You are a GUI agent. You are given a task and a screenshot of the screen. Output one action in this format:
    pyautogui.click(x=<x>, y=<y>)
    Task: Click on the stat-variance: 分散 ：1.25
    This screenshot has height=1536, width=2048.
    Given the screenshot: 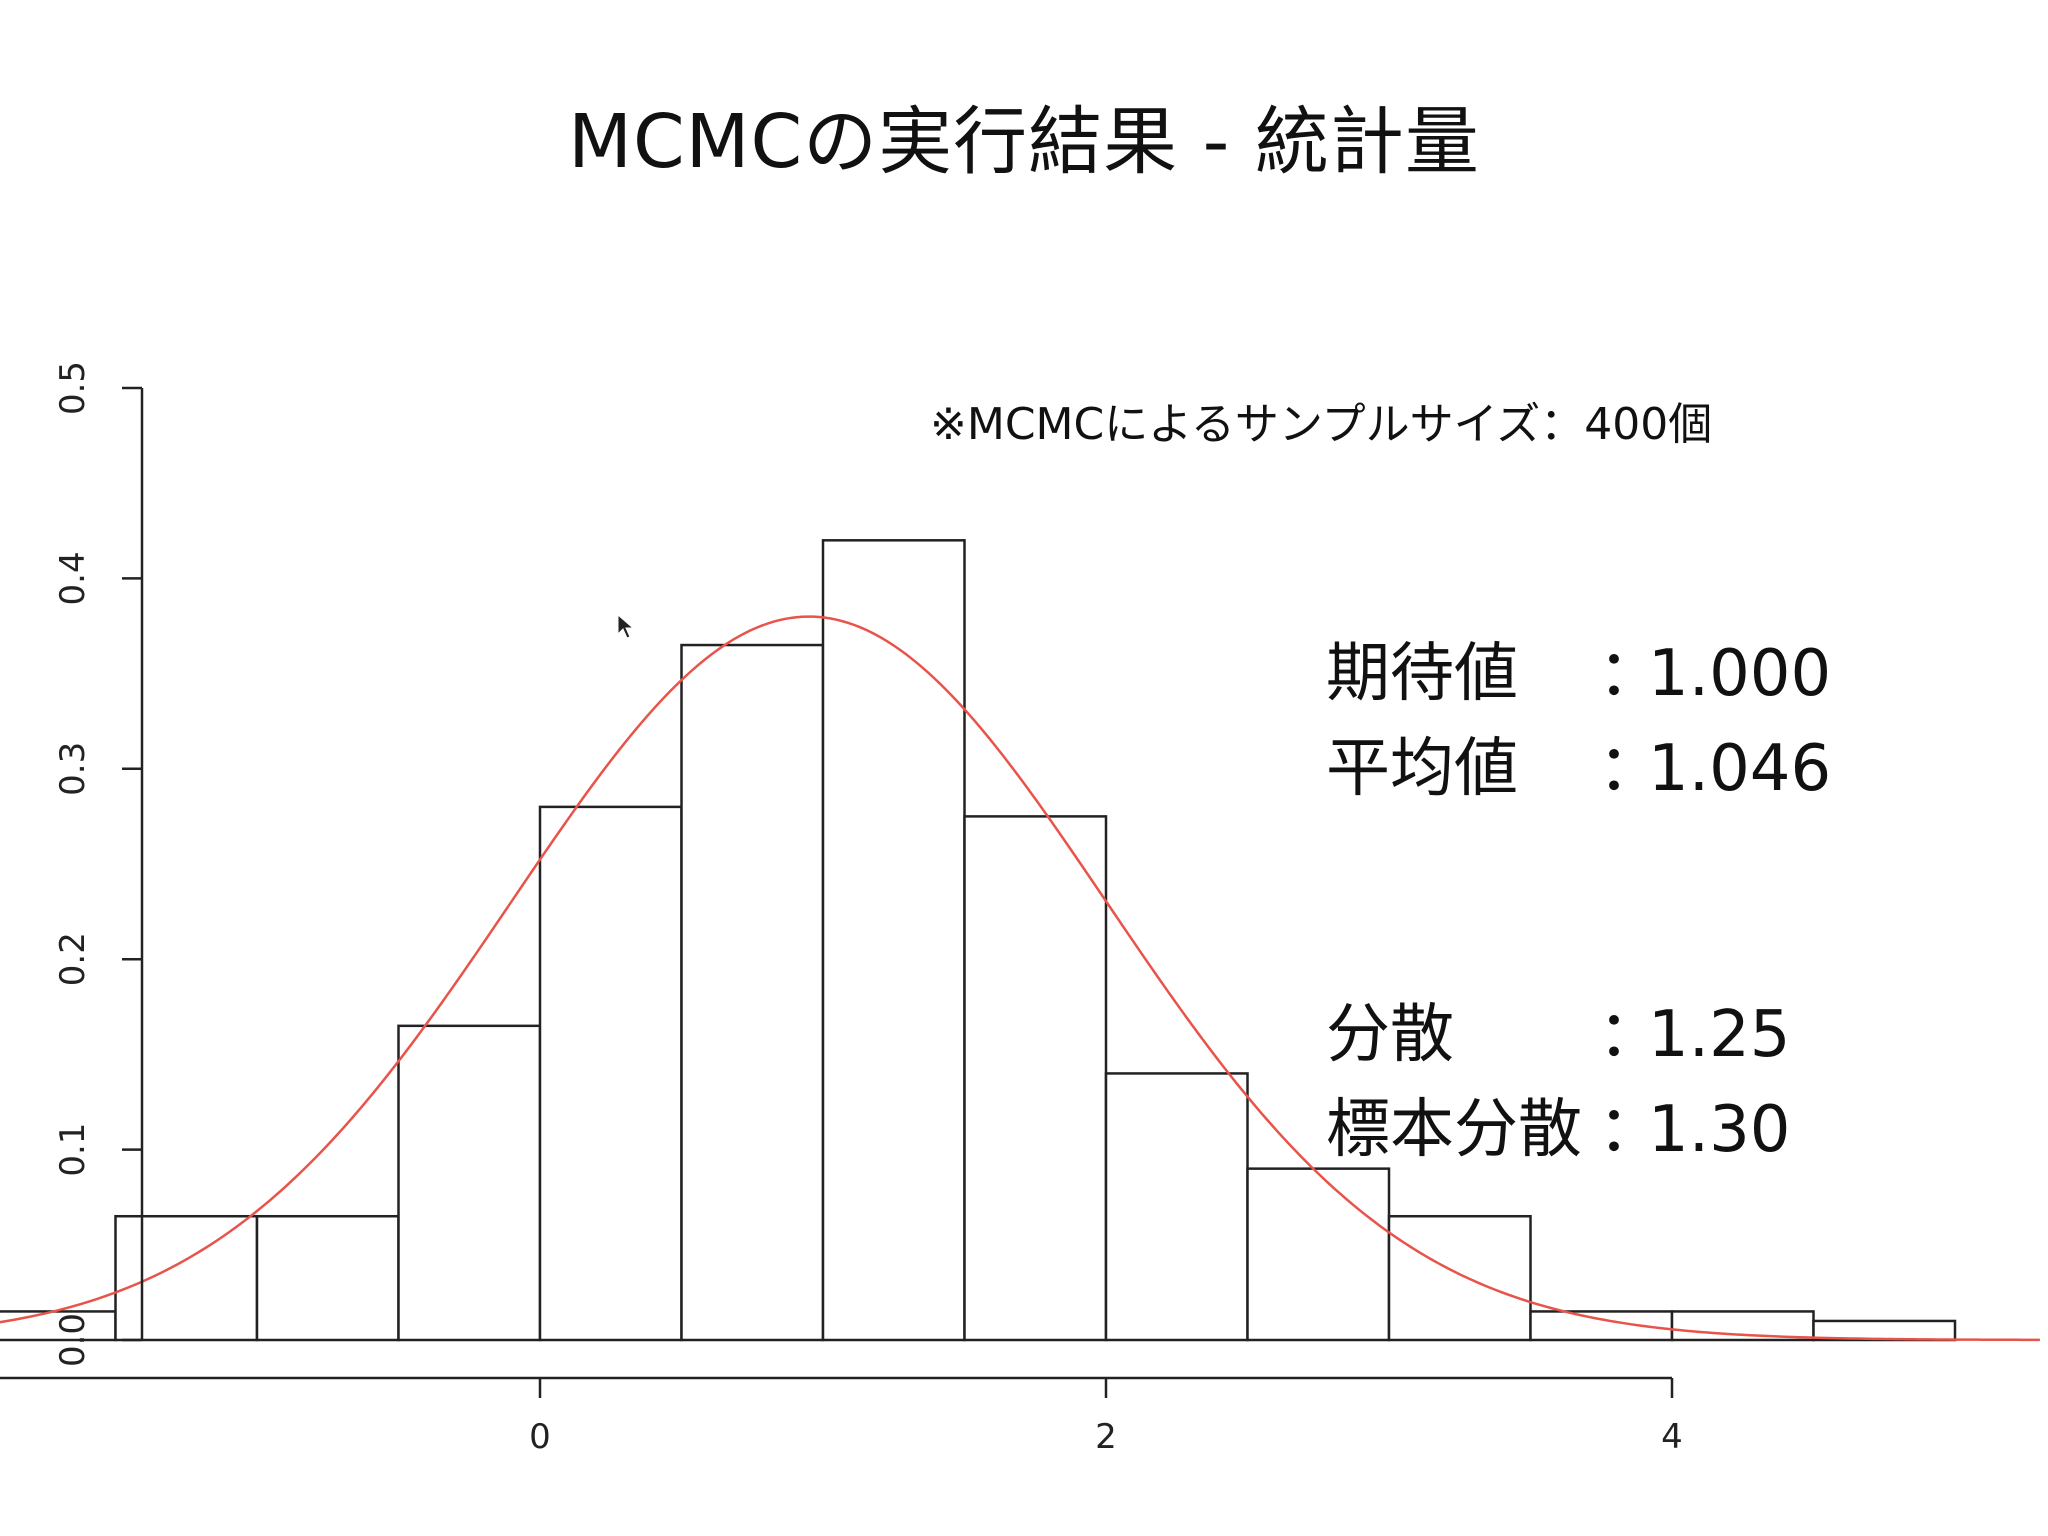 What is the action you would take?
    pyautogui.click(x=1558, y=1029)
    